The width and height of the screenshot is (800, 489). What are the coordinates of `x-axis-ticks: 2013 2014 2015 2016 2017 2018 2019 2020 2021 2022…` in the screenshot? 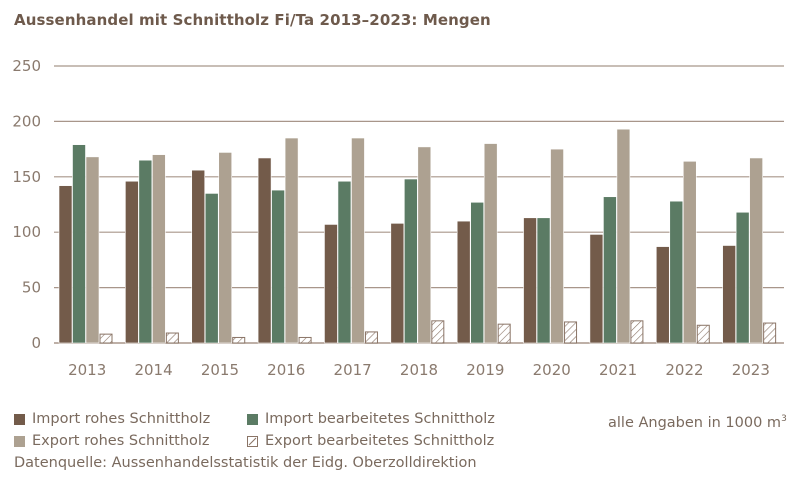 It's located at (419, 370).